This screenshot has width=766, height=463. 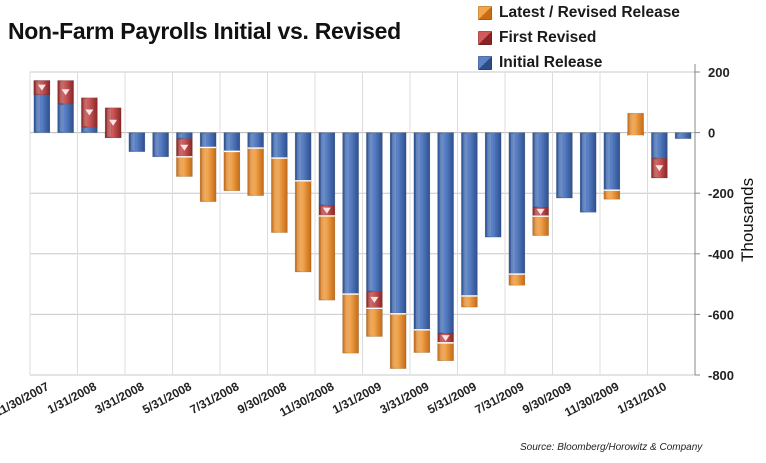 I want to click on x-tick-label: 11/30/2007, so click(x=26, y=399).